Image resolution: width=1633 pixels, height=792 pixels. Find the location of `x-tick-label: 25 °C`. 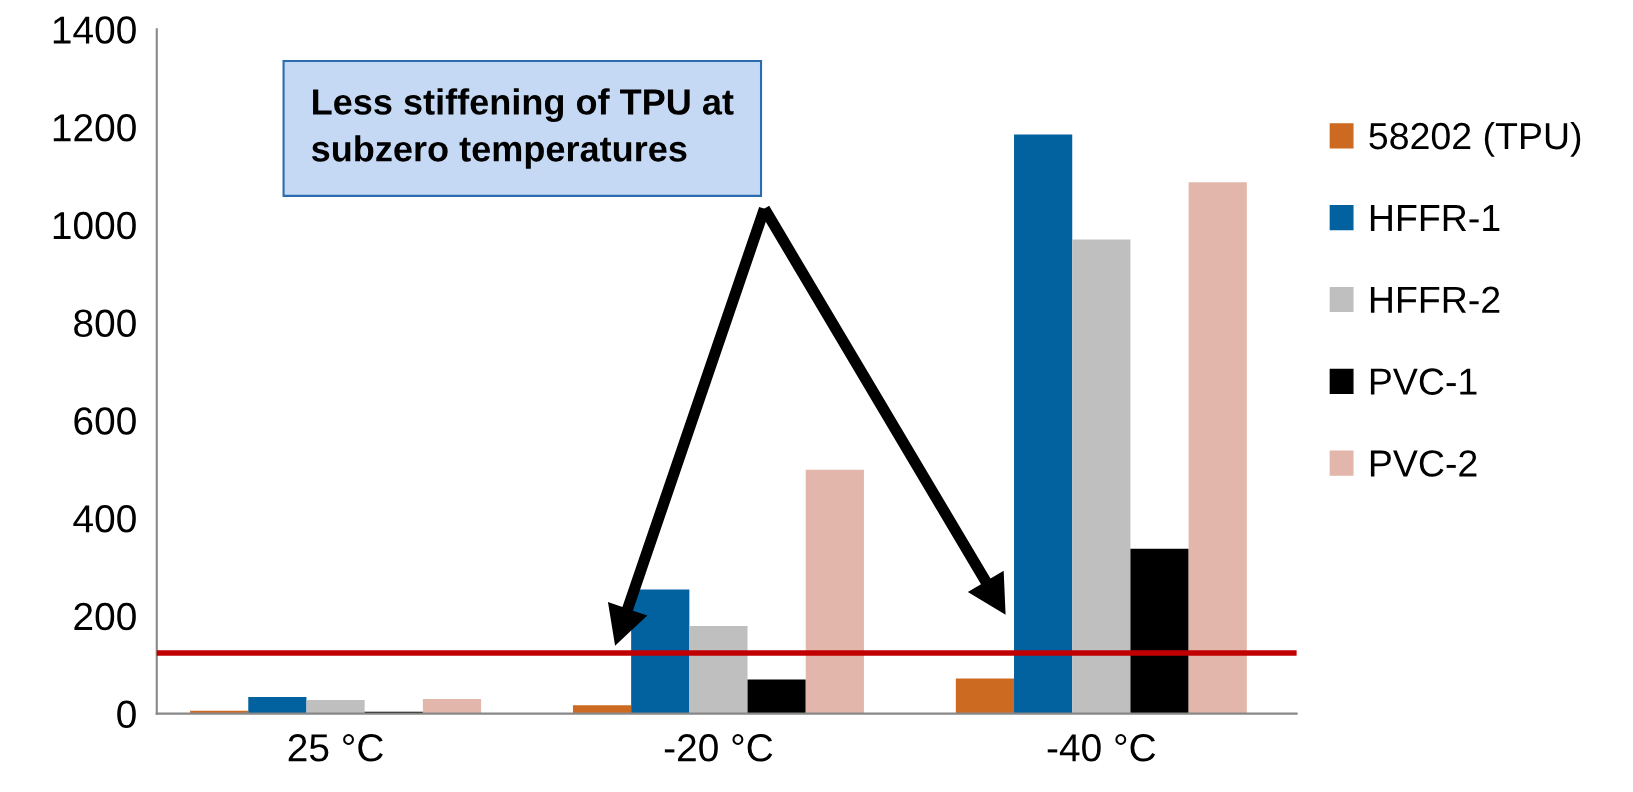

x-tick-label: 25 °C is located at coordinates (335, 748).